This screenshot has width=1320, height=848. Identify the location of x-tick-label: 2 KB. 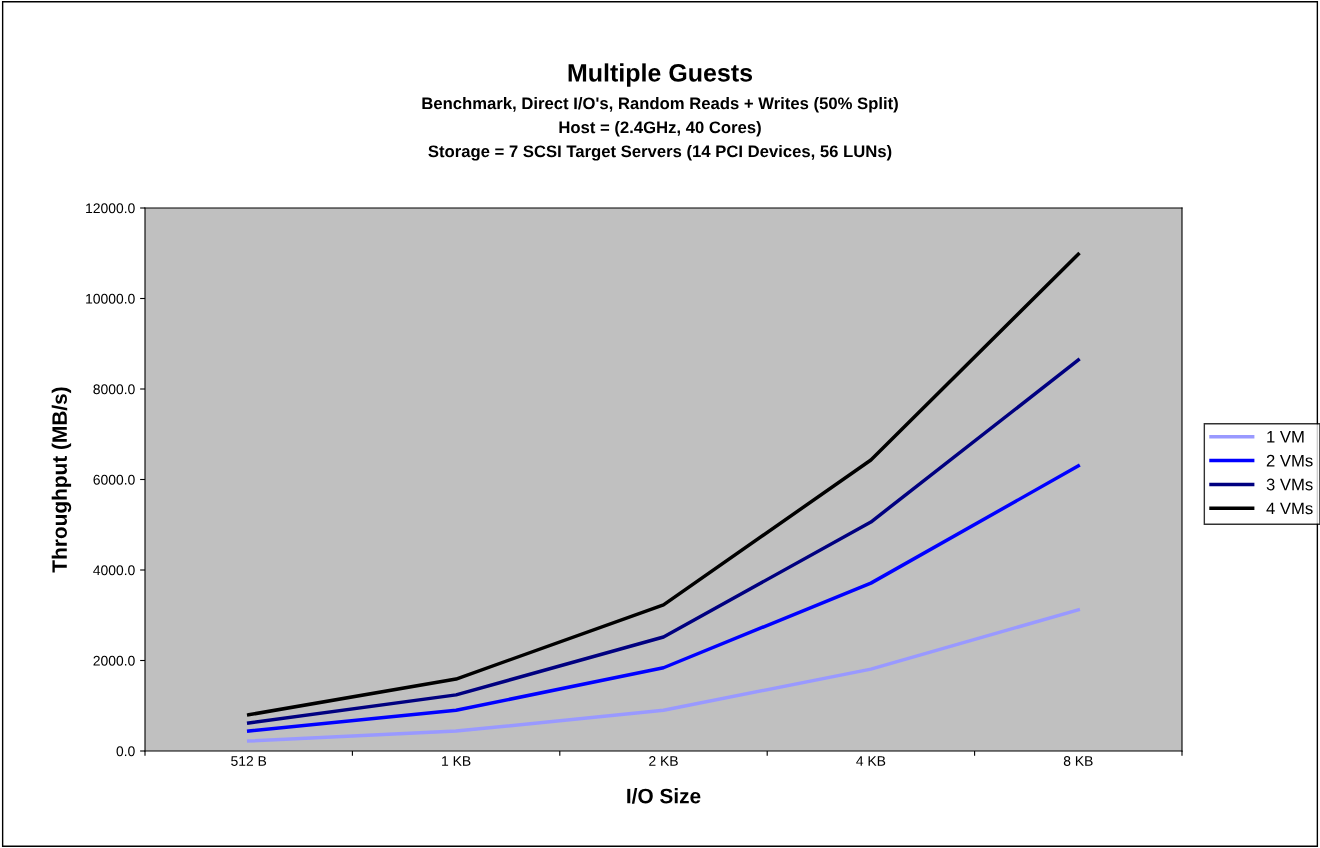
(663, 761).